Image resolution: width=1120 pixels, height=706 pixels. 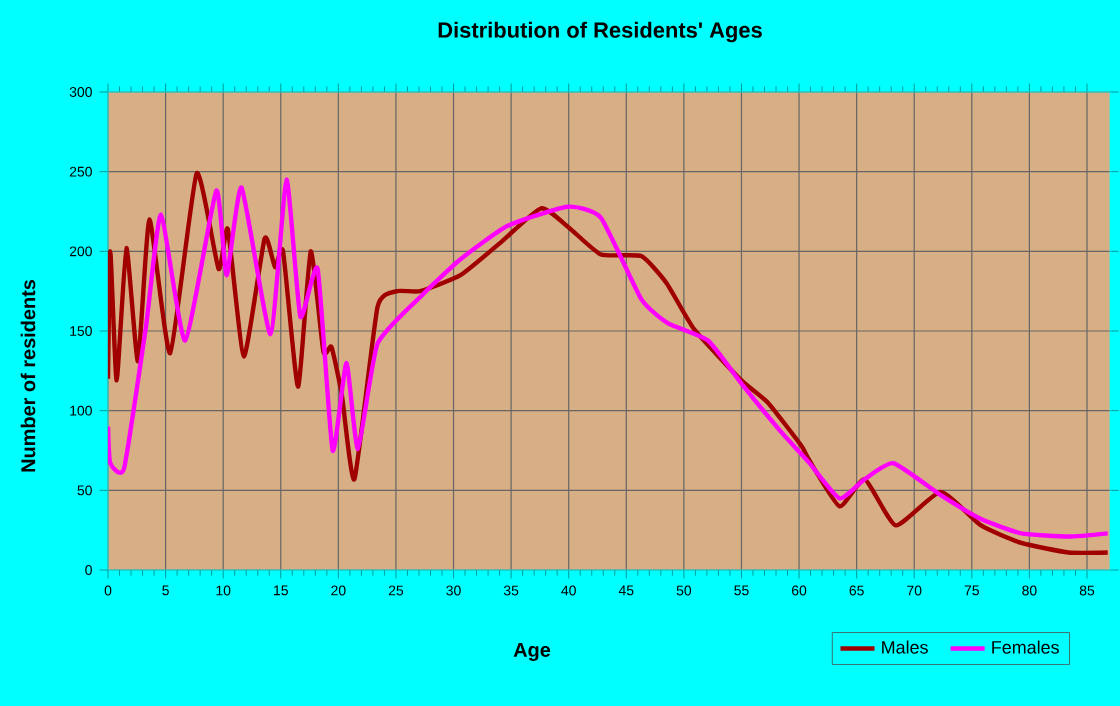 I want to click on x-axis-title: Age, so click(x=532, y=652).